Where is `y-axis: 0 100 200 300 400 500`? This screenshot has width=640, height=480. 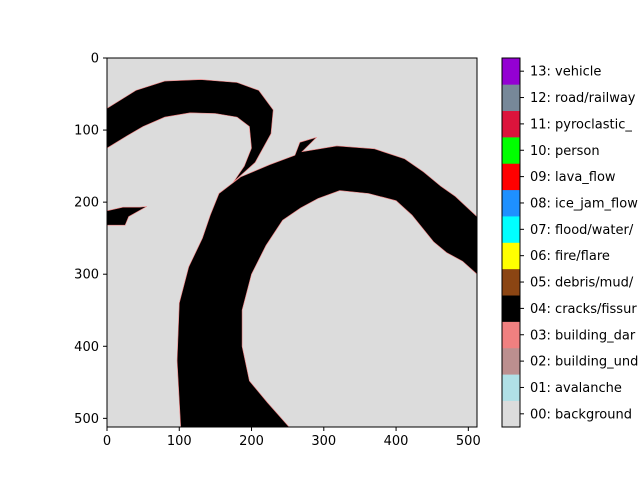 y-axis: 0 100 200 300 400 500 is located at coordinates (90, 239).